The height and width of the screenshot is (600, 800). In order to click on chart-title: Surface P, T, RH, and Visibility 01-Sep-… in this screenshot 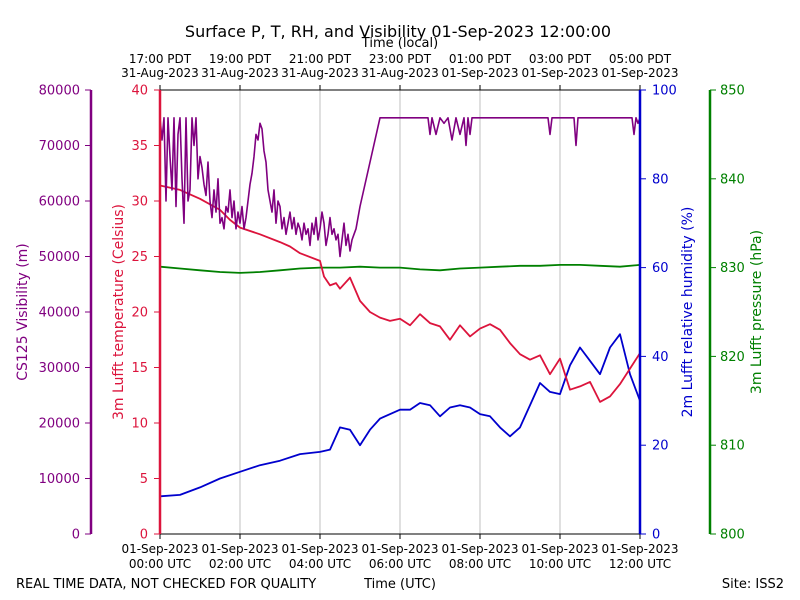, I will do `click(398, 31)`.